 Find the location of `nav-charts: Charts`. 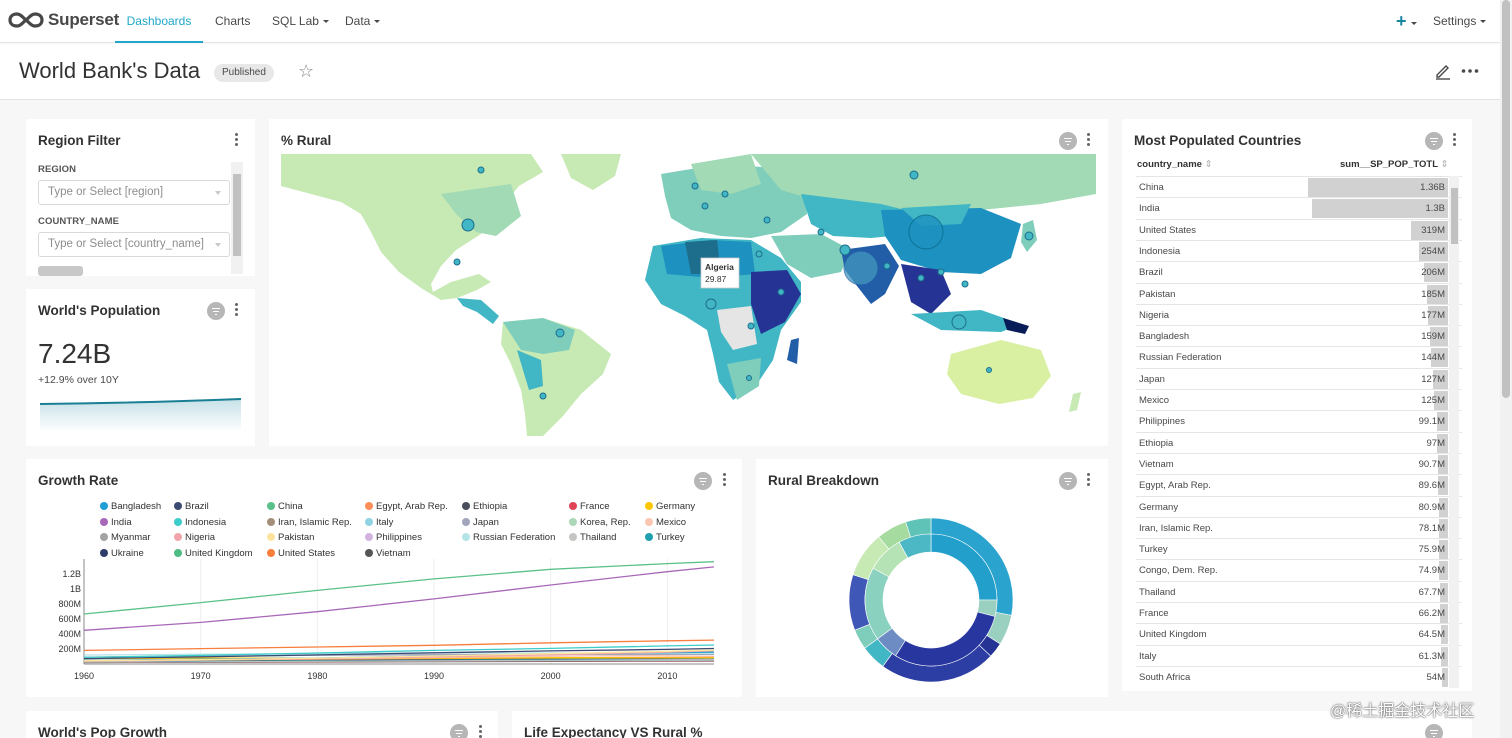

nav-charts: Charts is located at coordinates (233, 21).